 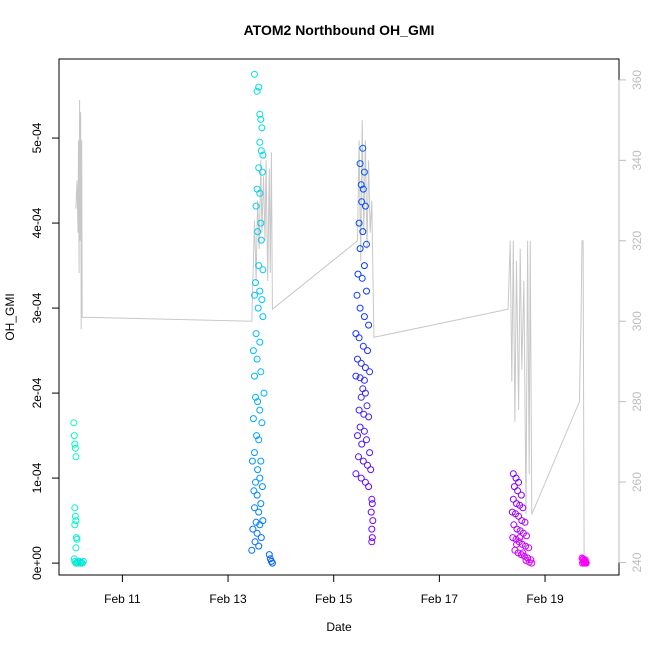 I want to click on y2-tick-label: 300, so click(x=637, y=321).